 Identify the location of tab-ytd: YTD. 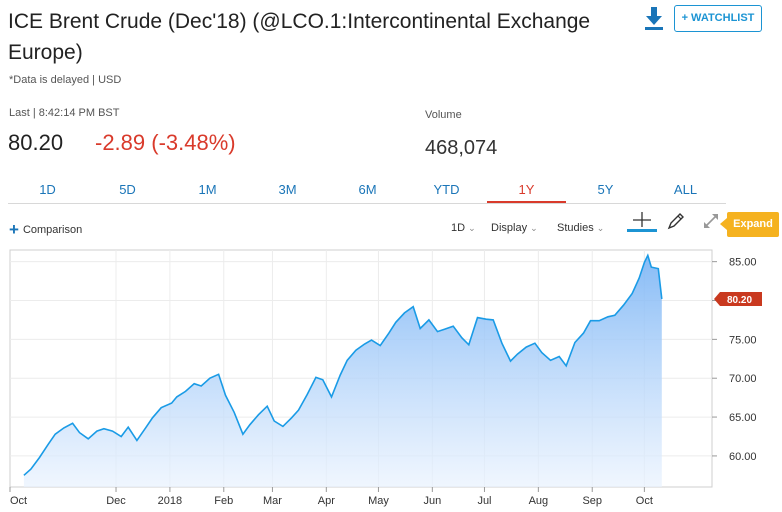
(446, 189).